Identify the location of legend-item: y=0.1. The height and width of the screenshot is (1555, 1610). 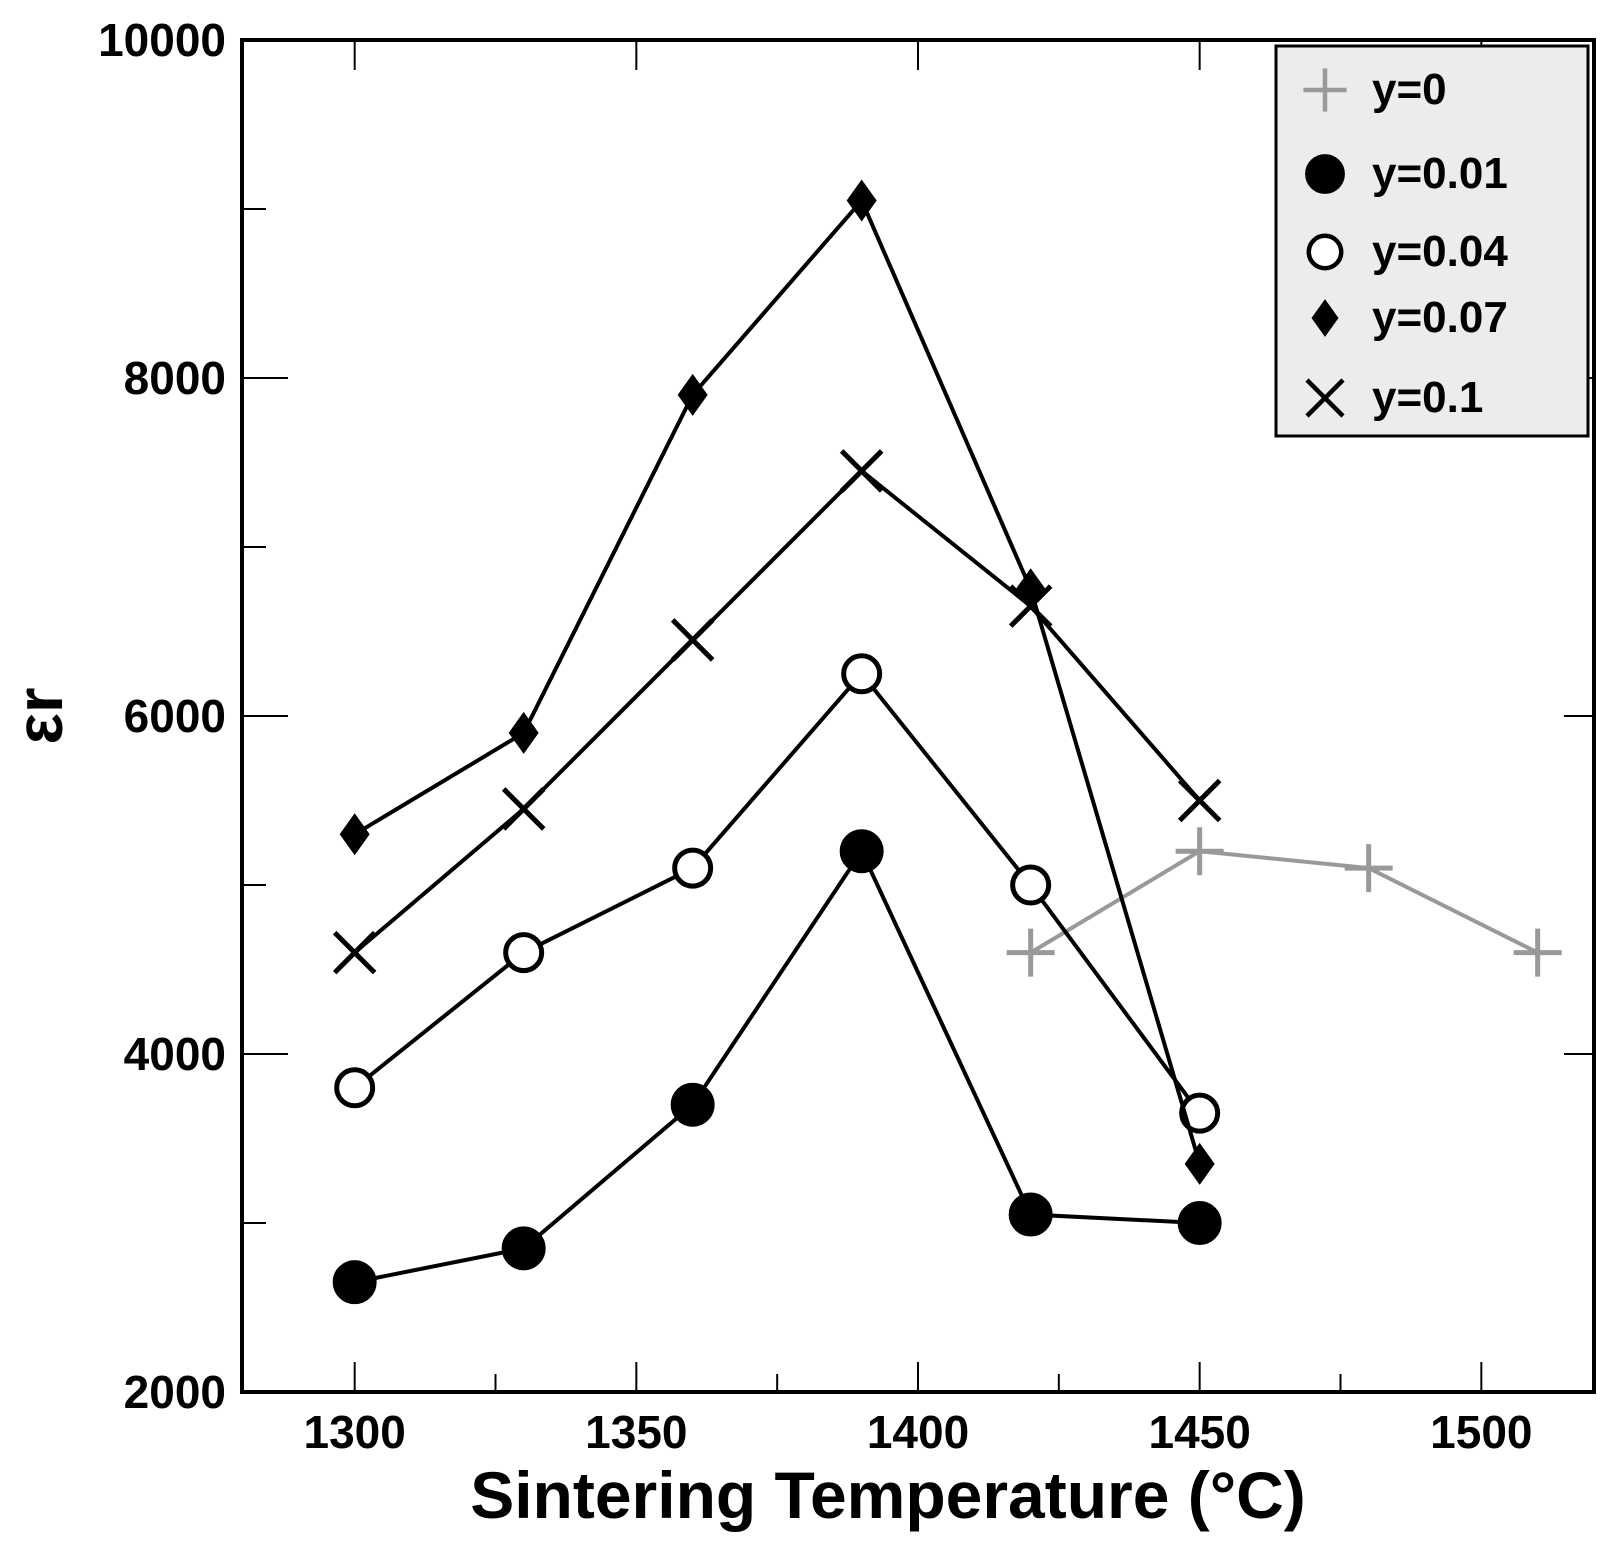
(1394, 397).